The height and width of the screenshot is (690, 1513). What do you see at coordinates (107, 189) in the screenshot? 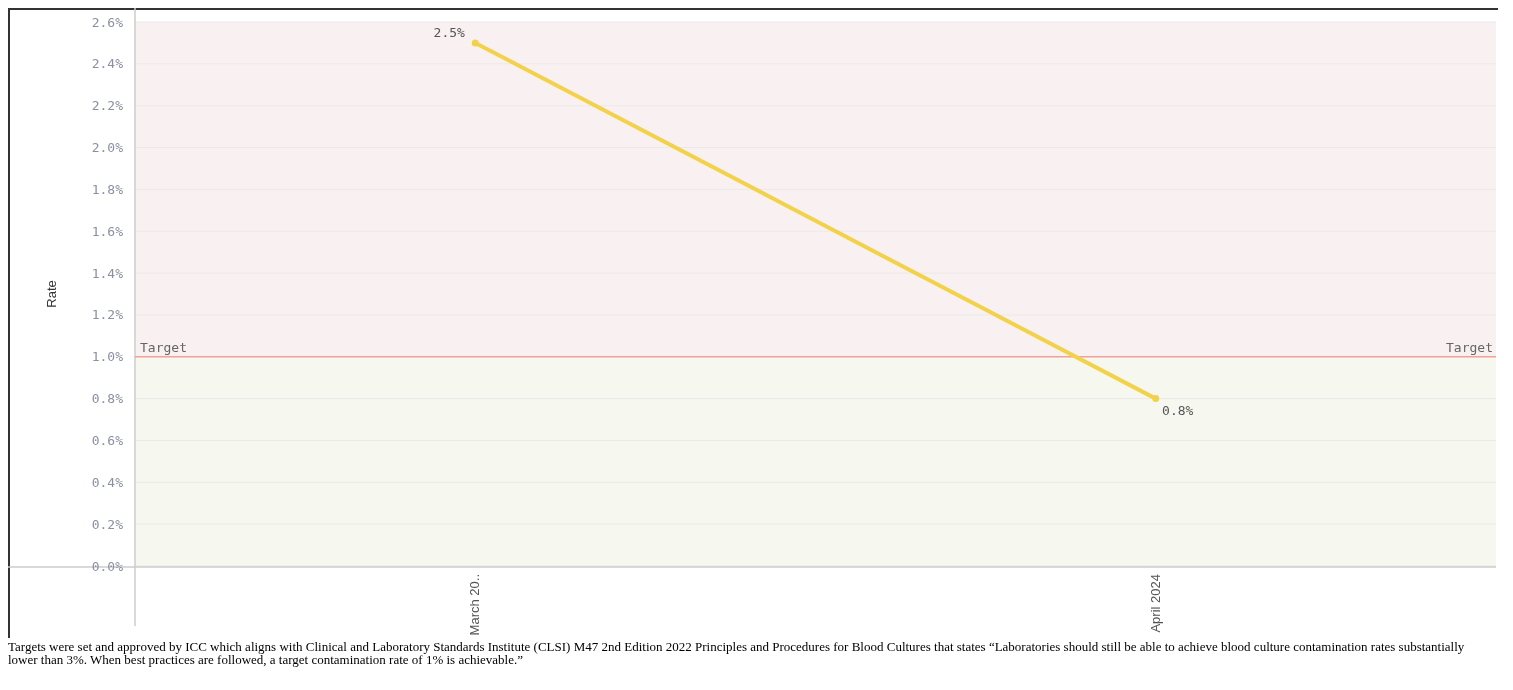
I see `y-tick-label: 1.8%` at bounding box center [107, 189].